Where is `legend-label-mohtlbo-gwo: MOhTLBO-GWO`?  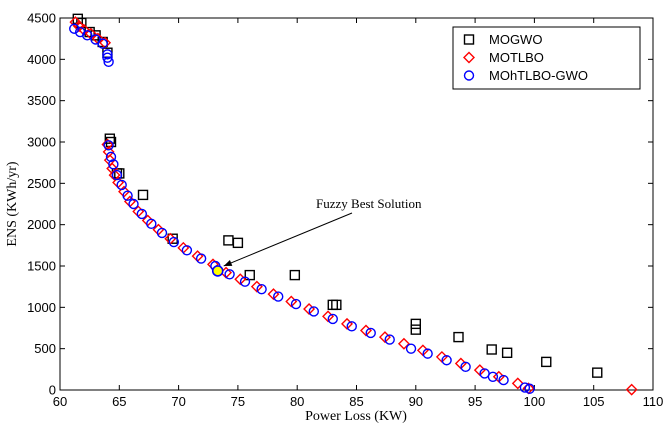 legend-label-mohtlbo-gwo: MOhTLBO-GWO is located at coordinates (538, 75).